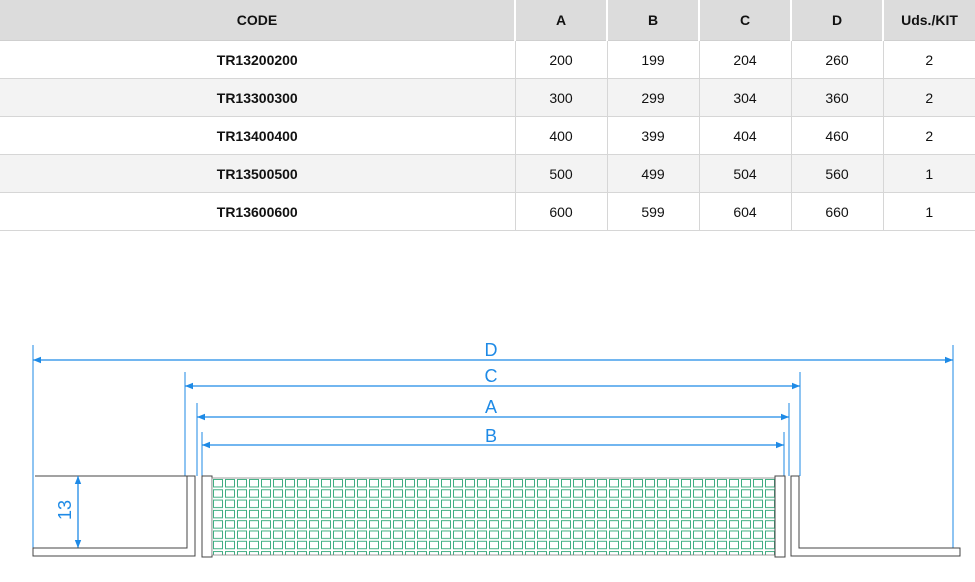 This screenshot has height=582, width=975. I want to click on header-cell: A, so click(560, 20).